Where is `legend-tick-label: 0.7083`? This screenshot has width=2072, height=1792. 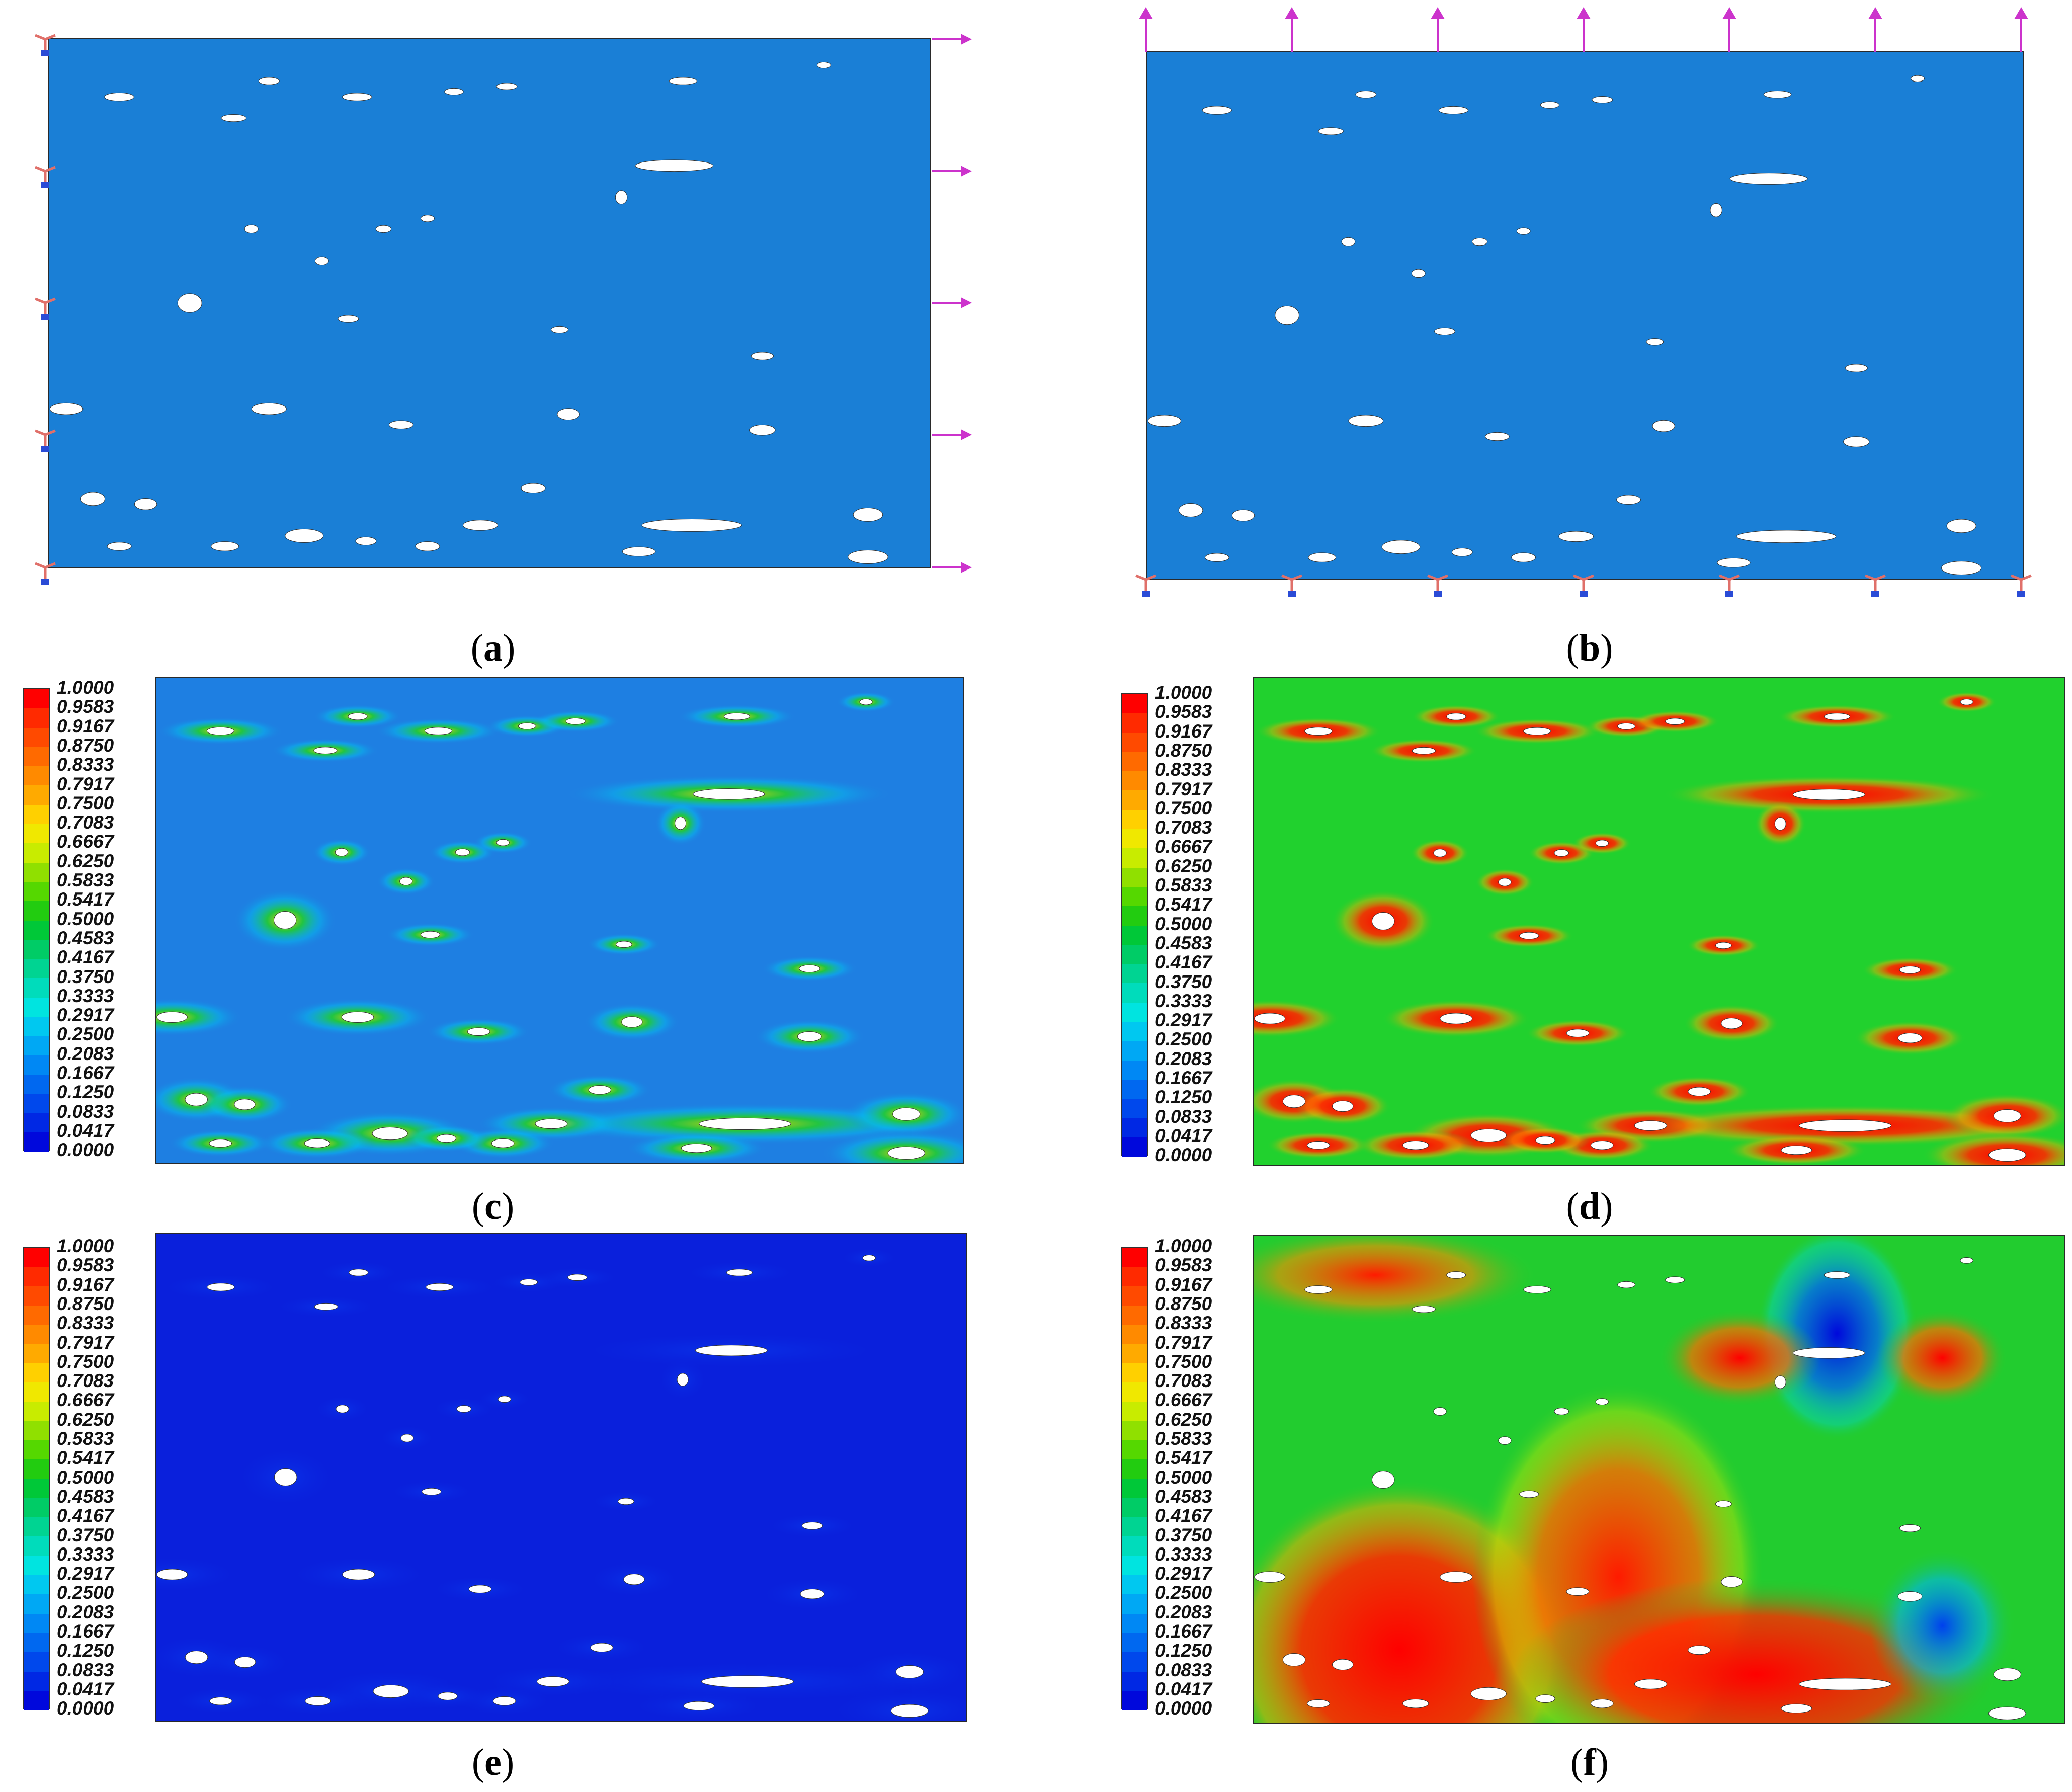
legend-tick-label: 0.7083 is located at coordinates (86, 1381).